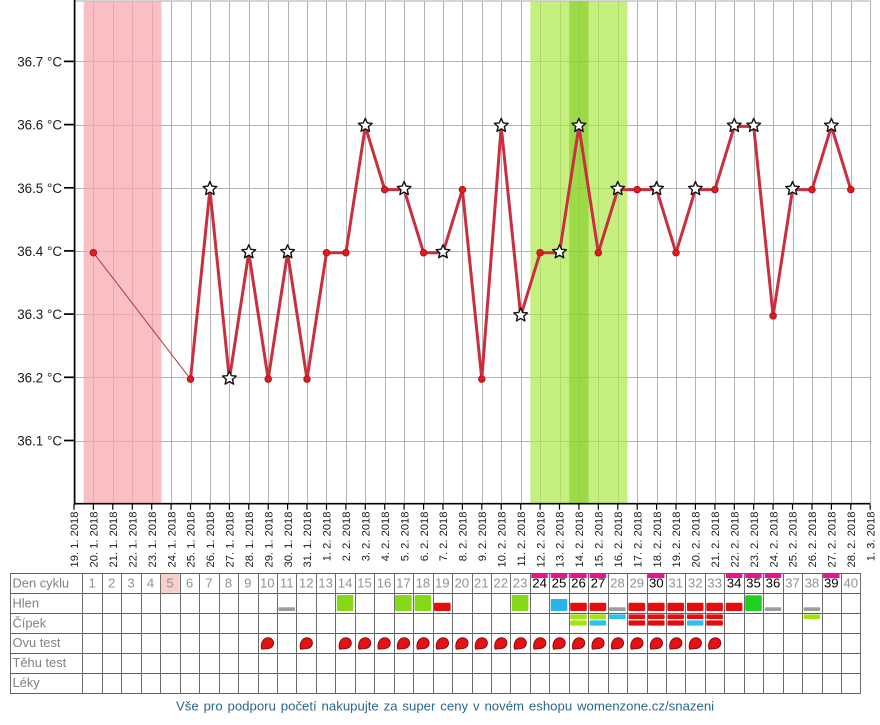  Describe the element at coordinates (502, 540) in the screenshot. I see `svg-text: 10. 2. 2018` at that location.